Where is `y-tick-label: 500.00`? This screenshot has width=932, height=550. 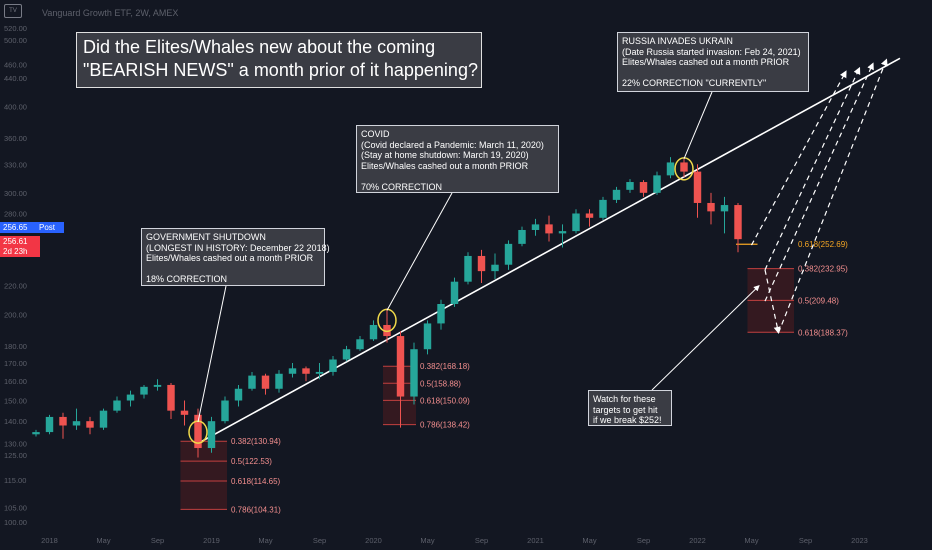 y-tick-label: 500.00 is located at coordinates (15, 40).